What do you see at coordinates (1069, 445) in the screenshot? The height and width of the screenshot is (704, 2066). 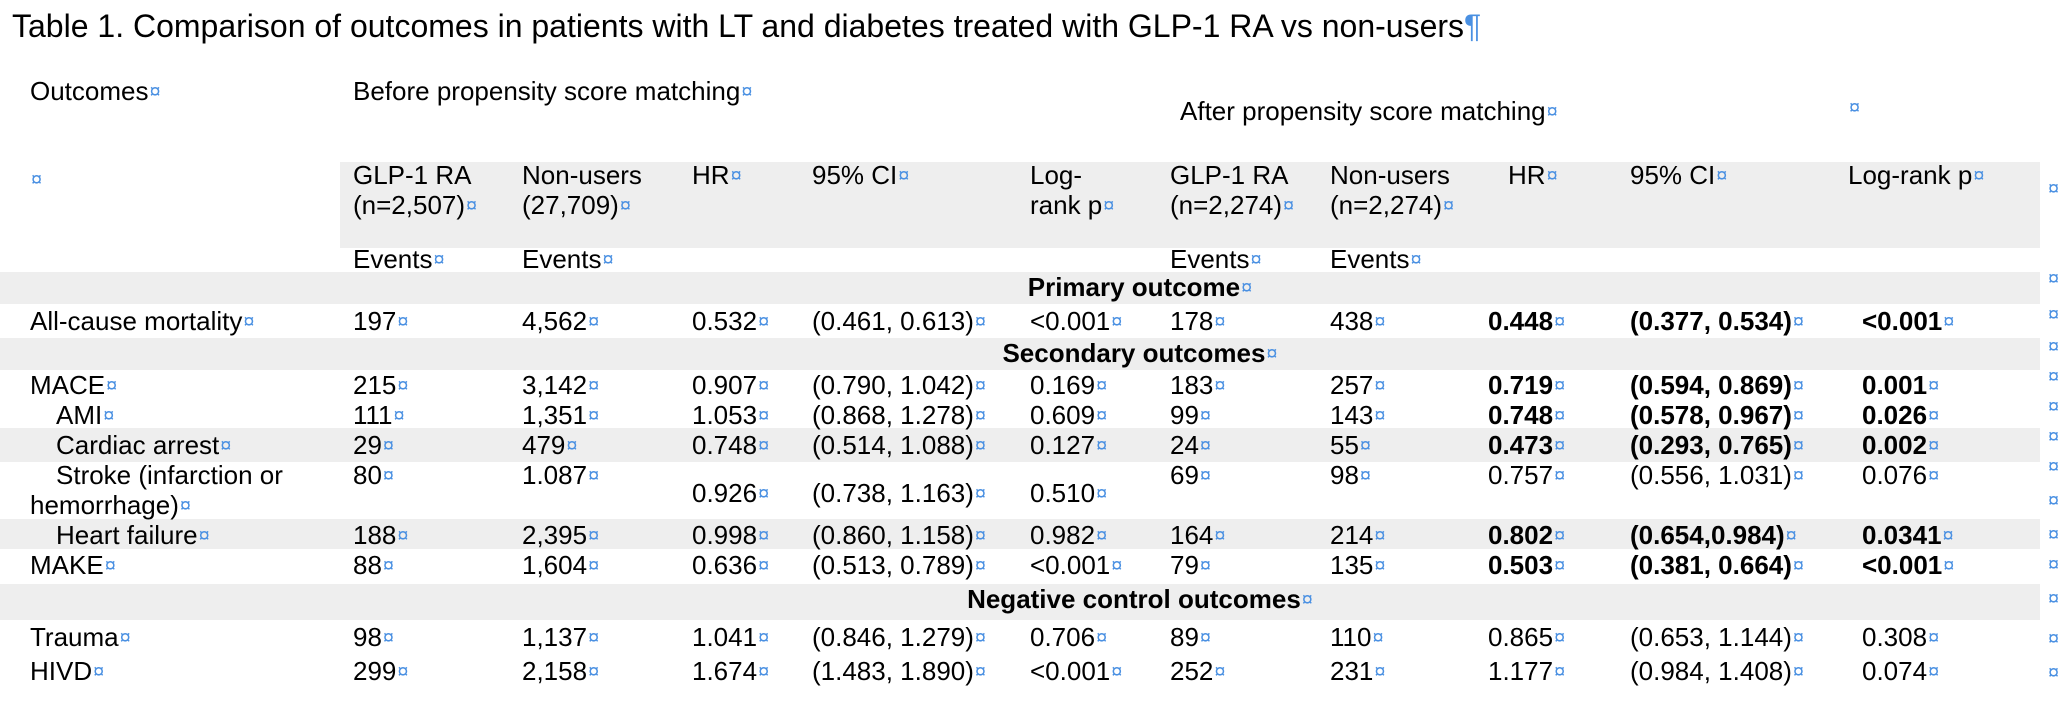 I see `before-logrank-cell: 0.127¤` at bounding box center [1069, 445].